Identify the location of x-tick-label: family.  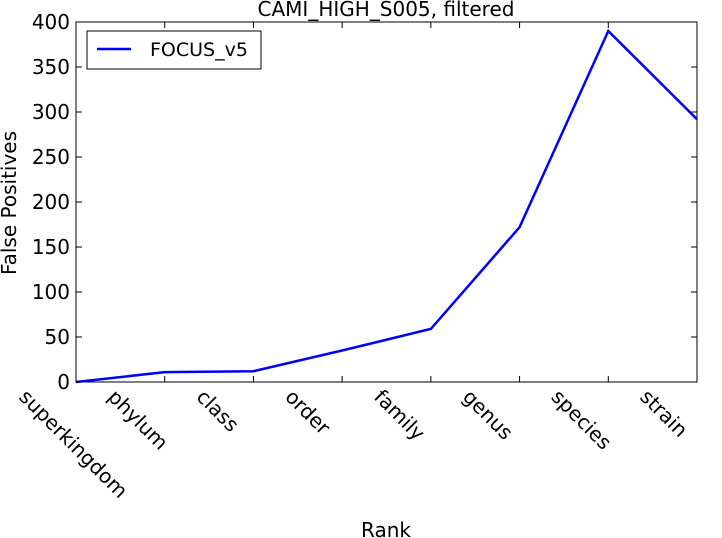
(399, 415).